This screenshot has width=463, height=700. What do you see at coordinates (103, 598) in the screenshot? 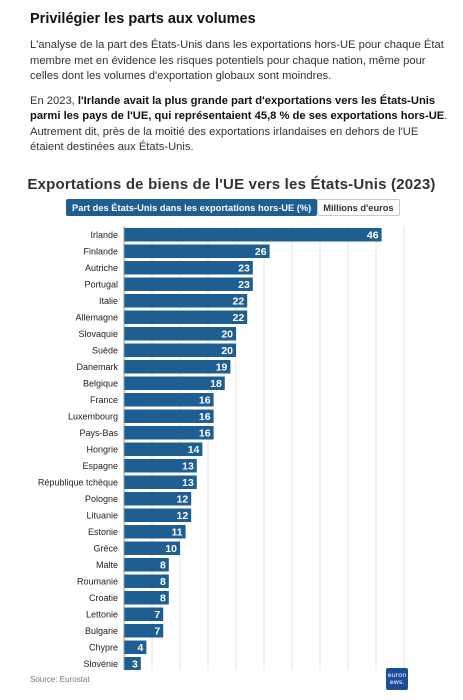
I see `category-label: Croatie` at bounding box center [103, 598].